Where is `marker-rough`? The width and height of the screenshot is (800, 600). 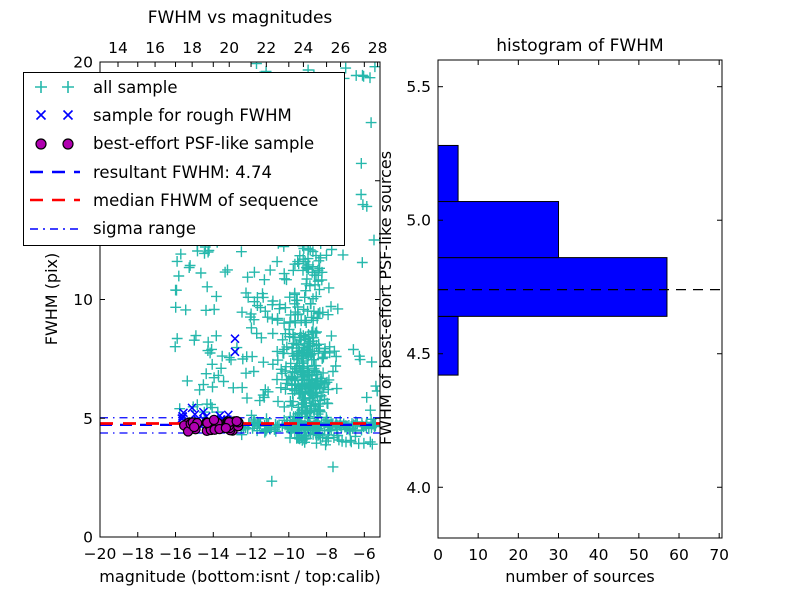 marker-rough is located at coordinates (192, 408).